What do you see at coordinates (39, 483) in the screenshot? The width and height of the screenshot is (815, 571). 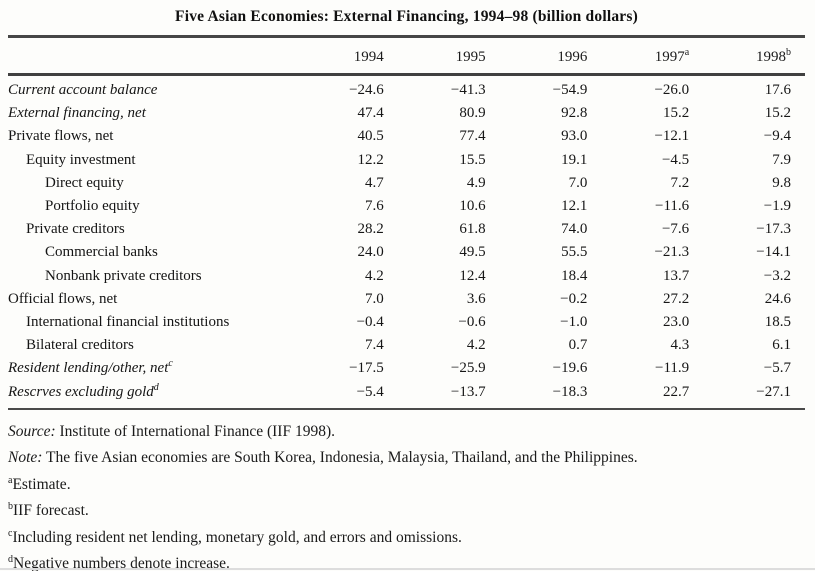 I see `footnote-a: aEstimate.` at bounding box center [39, 483].